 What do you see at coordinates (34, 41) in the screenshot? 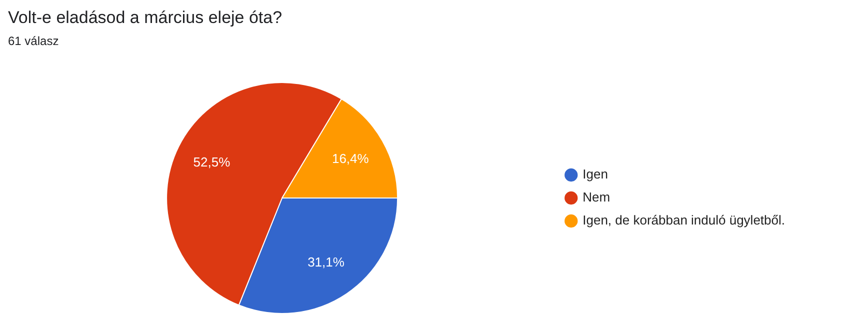
I see `text: 61 válasz` at bounding box center [34, 41].